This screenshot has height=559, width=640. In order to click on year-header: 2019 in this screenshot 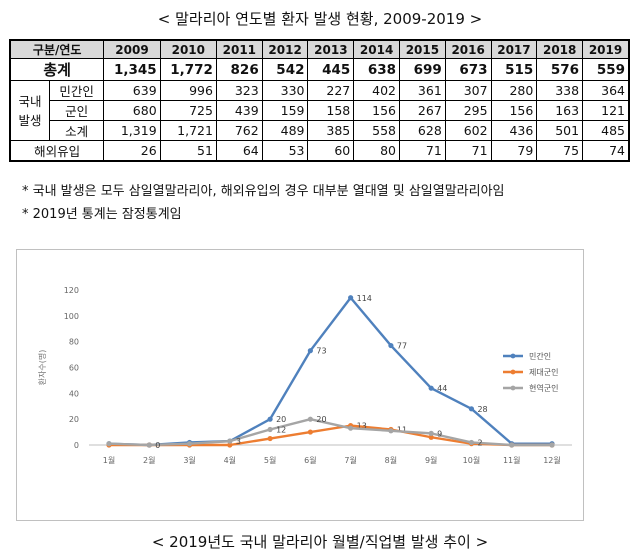, I will do `click(606, 49)`.